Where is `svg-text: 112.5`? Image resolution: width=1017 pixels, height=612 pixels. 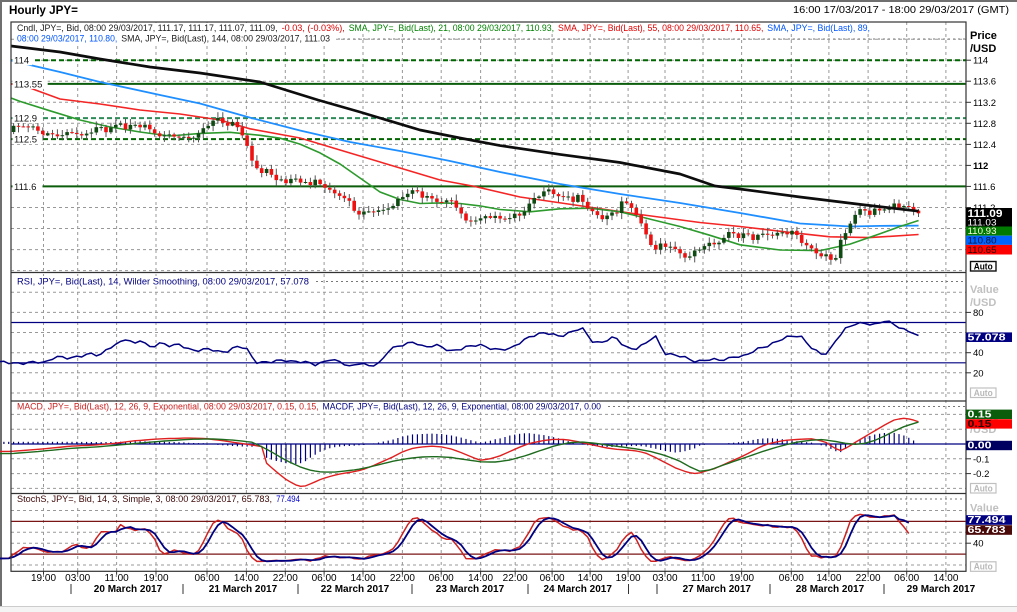
svg-text: 112.5 is located at coordinates (25, 140).